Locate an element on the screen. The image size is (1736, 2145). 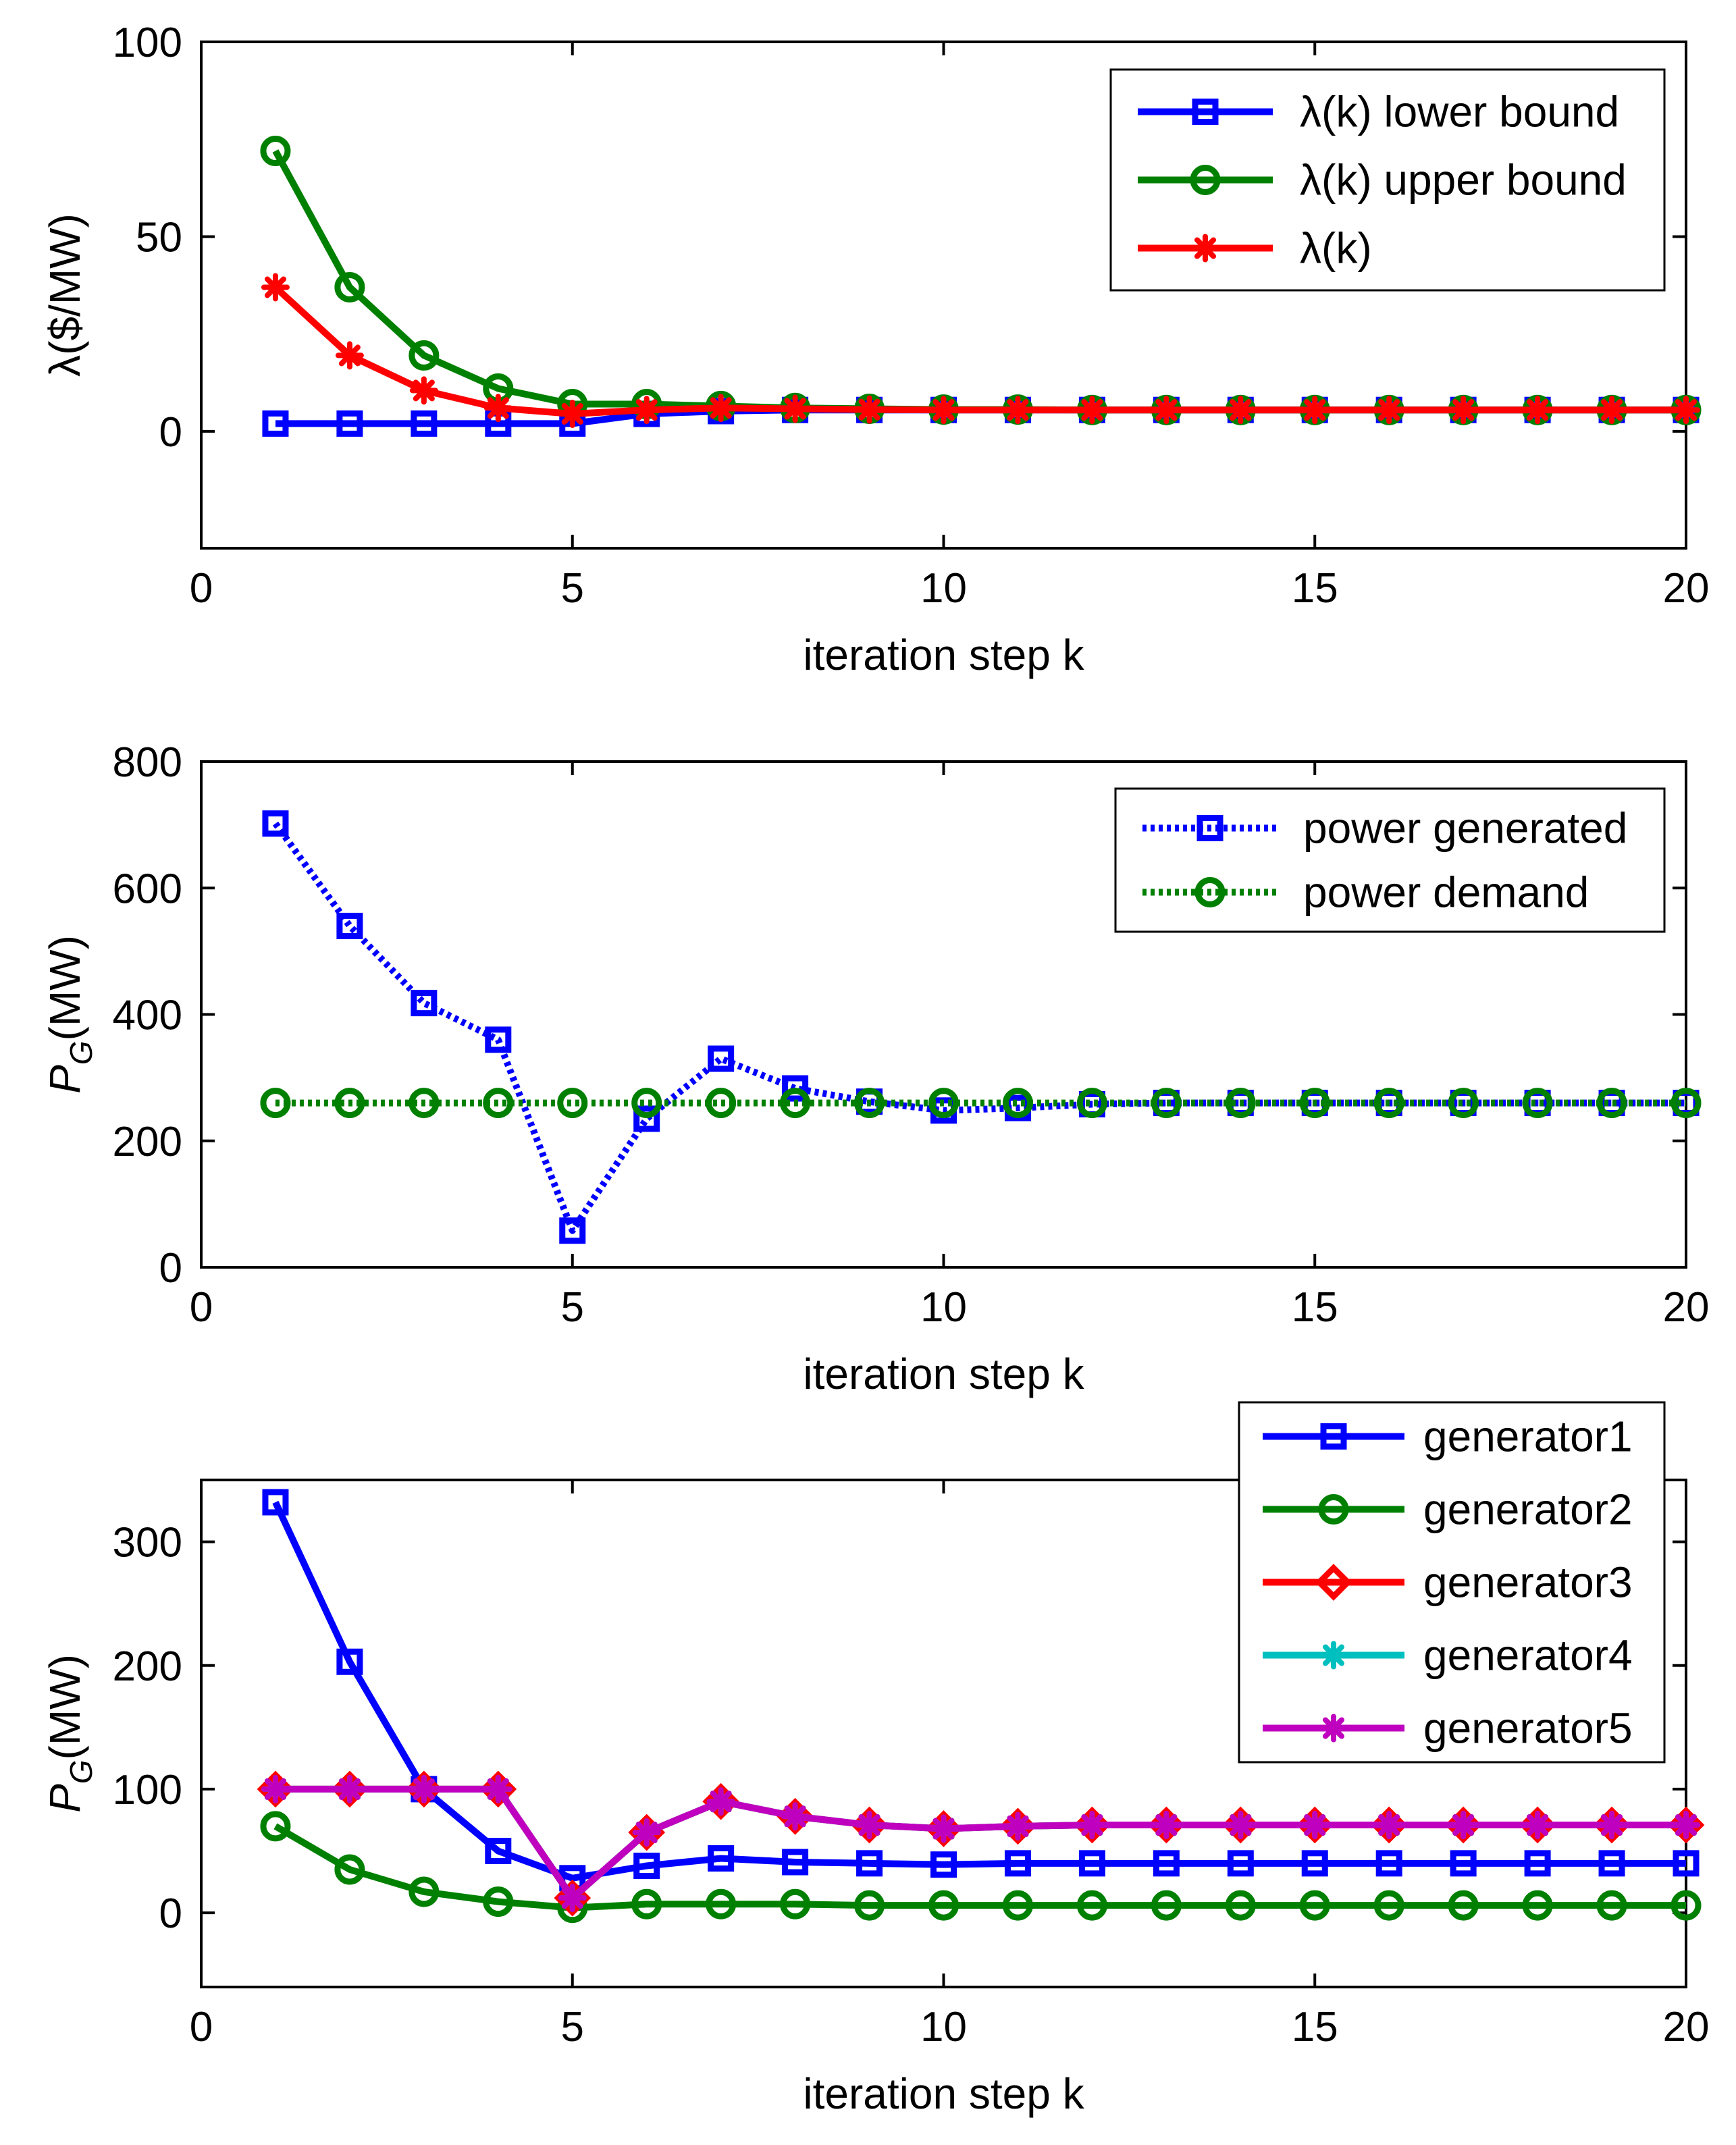
y-tick-label-2-2: 400 is located at coordinates (147, 1015).